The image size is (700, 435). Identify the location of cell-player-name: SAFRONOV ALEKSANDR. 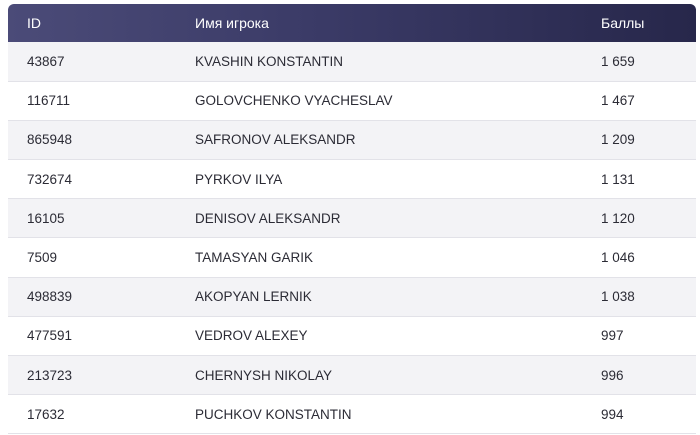
(275, 140).